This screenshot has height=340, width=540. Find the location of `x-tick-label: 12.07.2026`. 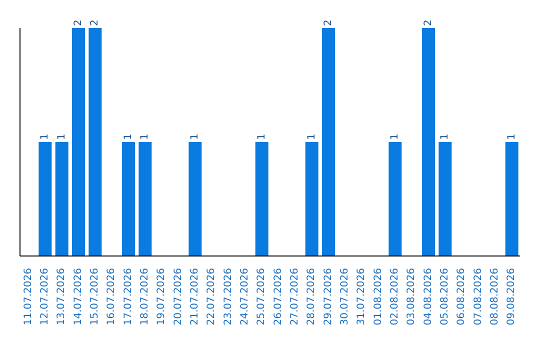

x-tick-label: 12.07.2026 is located at coordinates (45, 297).